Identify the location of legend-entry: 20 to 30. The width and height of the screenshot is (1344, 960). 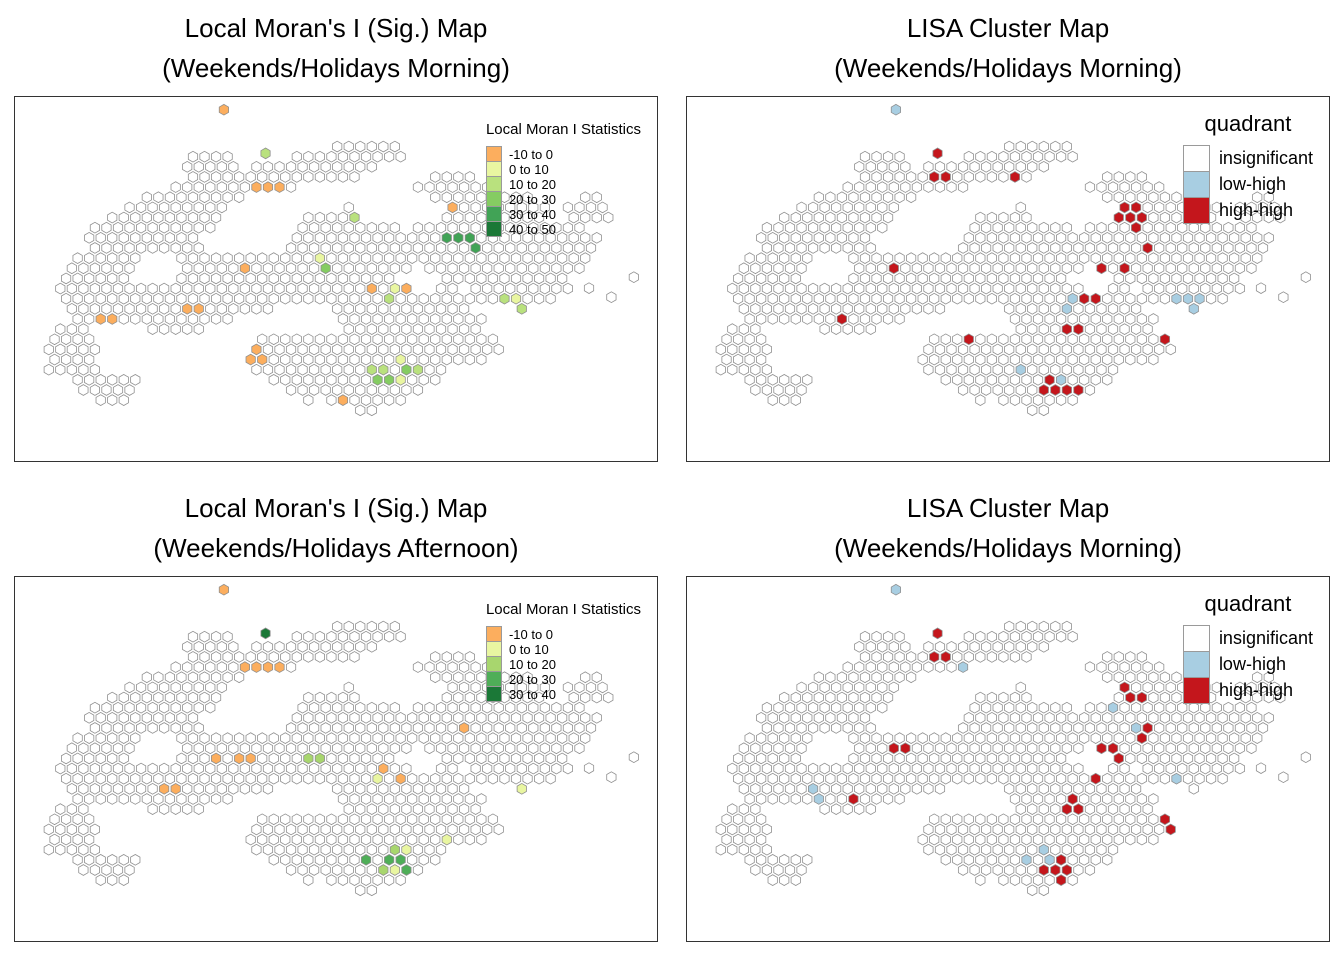
(563, 679).